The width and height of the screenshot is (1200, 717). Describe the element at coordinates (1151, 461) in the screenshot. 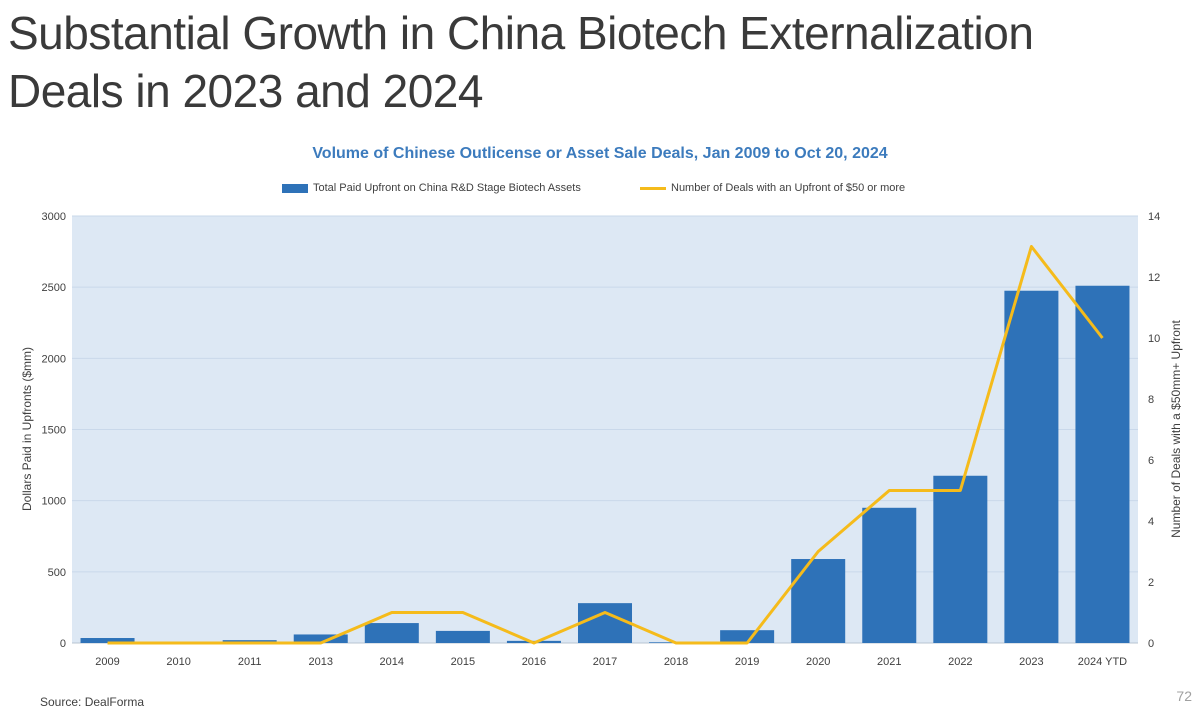

I see `y2-tick-label: 6` at that location.